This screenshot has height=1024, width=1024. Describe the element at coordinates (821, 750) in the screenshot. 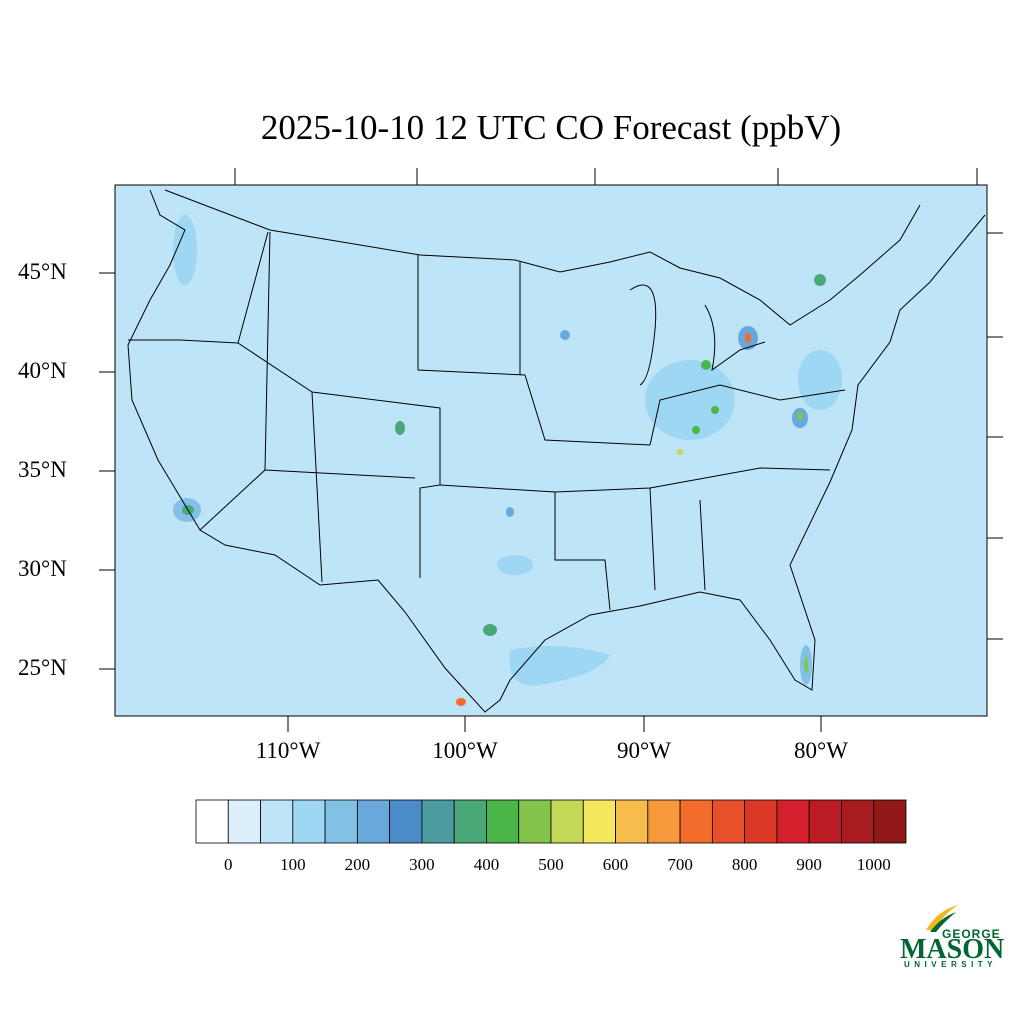

I see `lon-label: 80°W` at that location.